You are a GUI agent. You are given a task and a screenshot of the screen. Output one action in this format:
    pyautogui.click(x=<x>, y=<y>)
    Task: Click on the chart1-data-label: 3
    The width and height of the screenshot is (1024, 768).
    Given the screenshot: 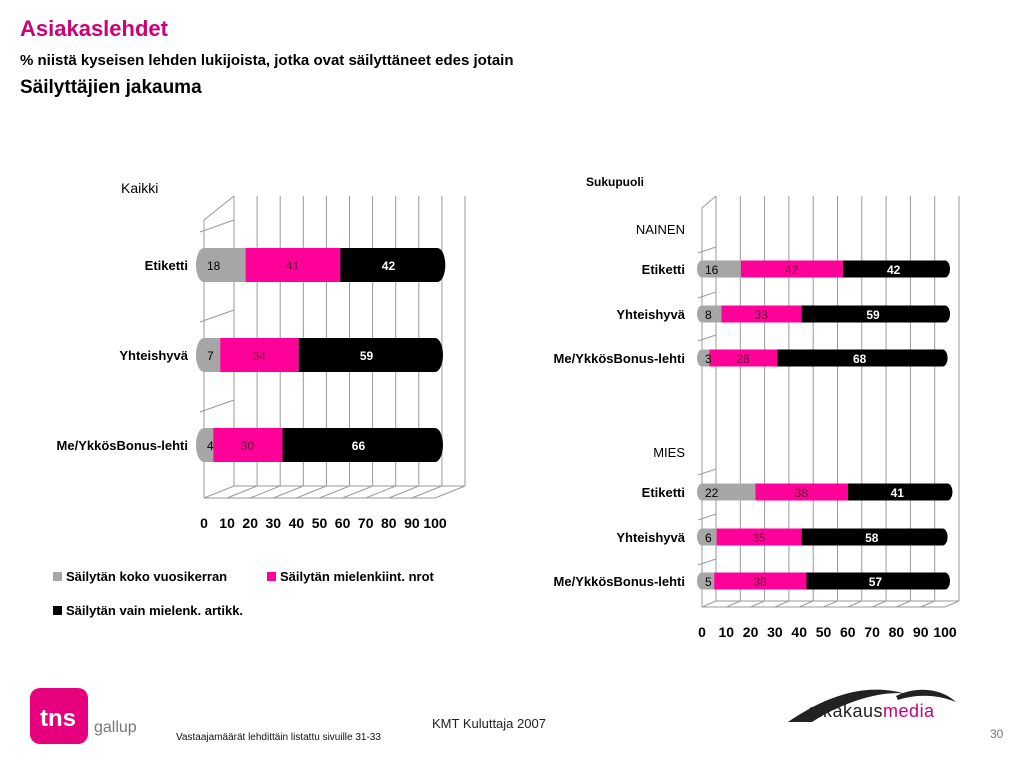 What is the action you would take?
    pyautogui.click(x=708, y=359)
    